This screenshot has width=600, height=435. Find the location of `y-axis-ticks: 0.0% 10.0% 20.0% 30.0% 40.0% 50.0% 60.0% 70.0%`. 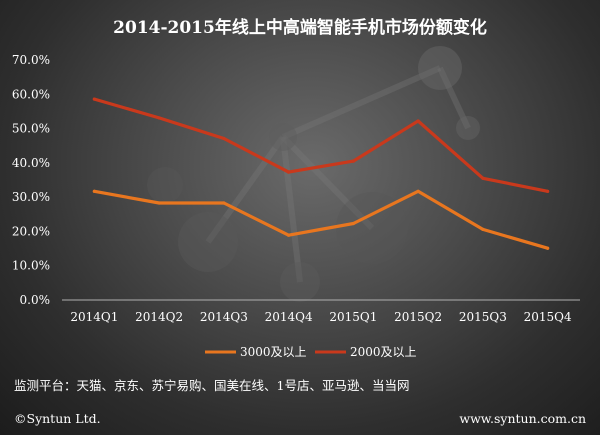

y-axis-ticks: 0.0% 10.0% 20.0% 30.0% 40.0% 50.0% 60.0% 70.0% is located at coordinates (31, 180).